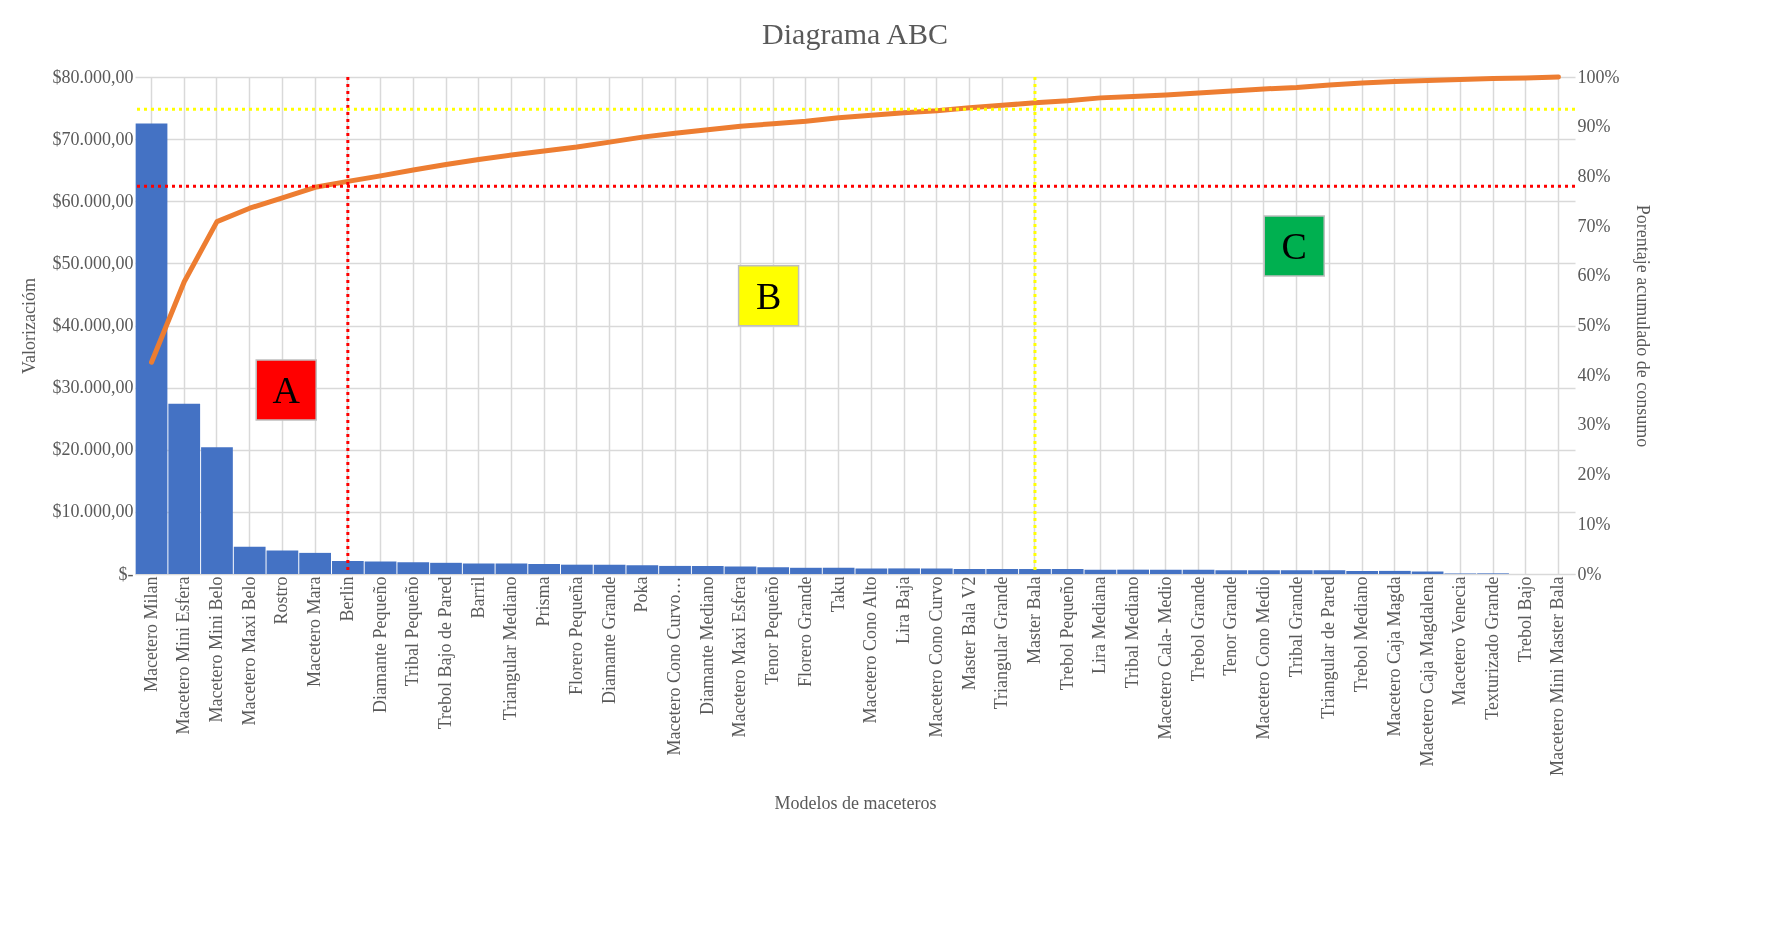  Describe the element at coordinates (93, 449) in the screenshot. I see `y-tick-label: $20.000,00` at that location.